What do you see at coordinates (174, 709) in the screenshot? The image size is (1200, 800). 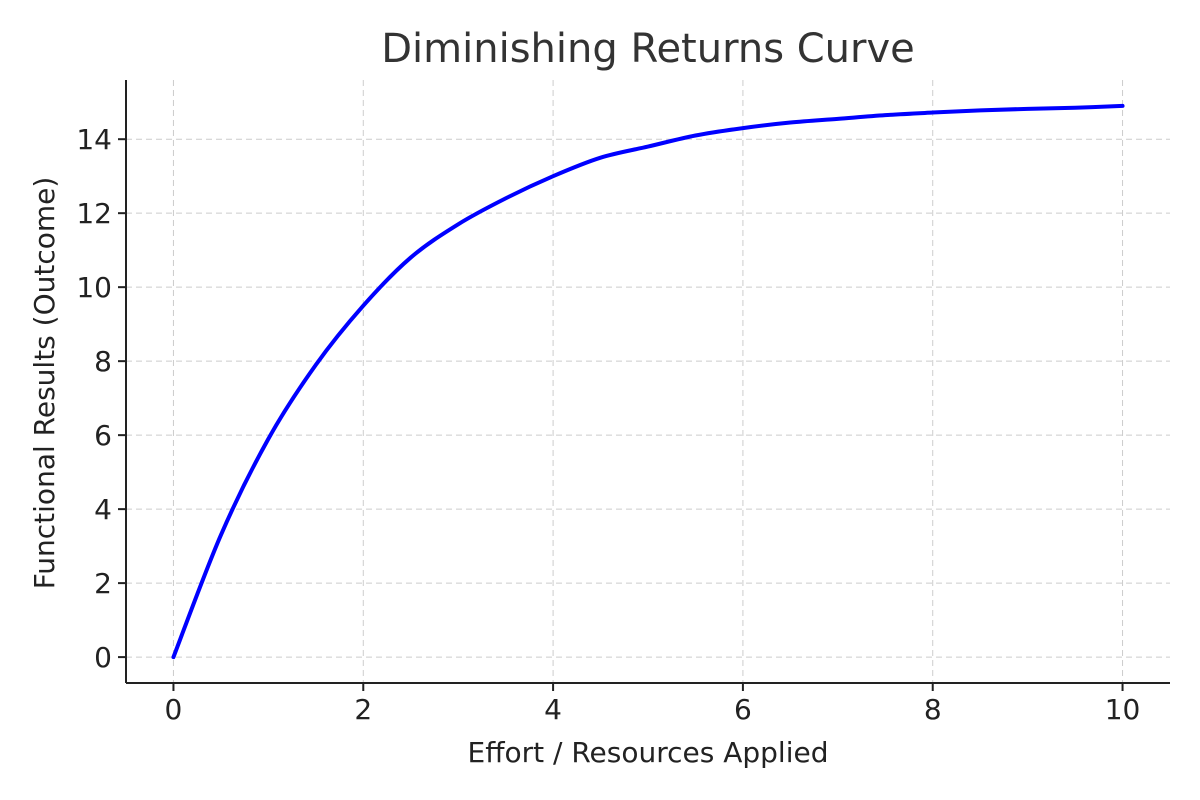 I see `x-tick-label: 0` at bounding box center [174, 709].